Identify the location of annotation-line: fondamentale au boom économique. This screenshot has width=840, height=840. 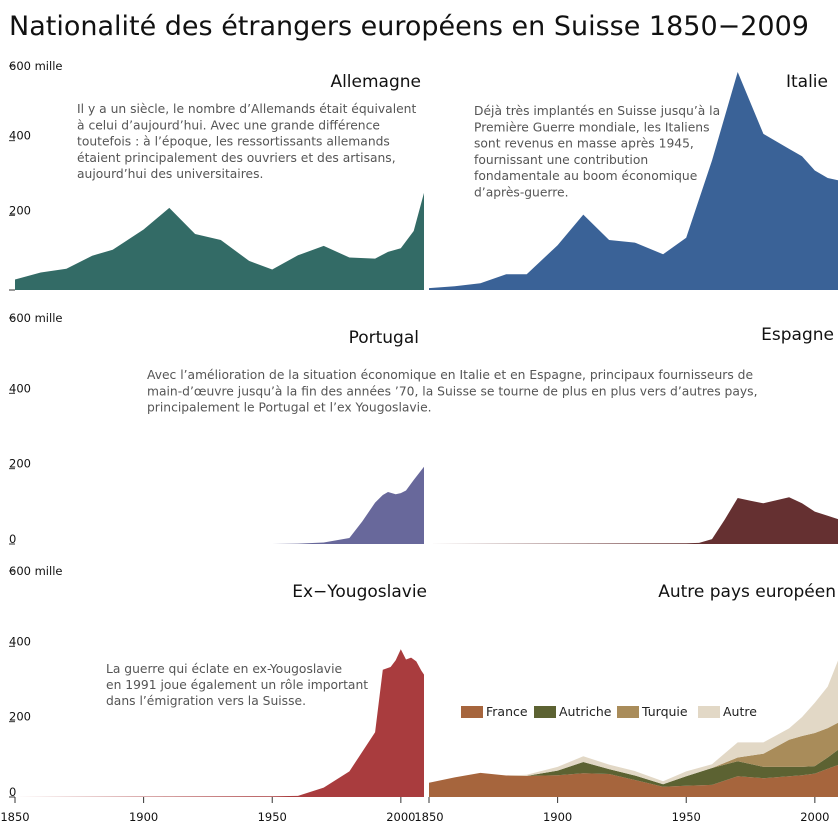
(585, 176).